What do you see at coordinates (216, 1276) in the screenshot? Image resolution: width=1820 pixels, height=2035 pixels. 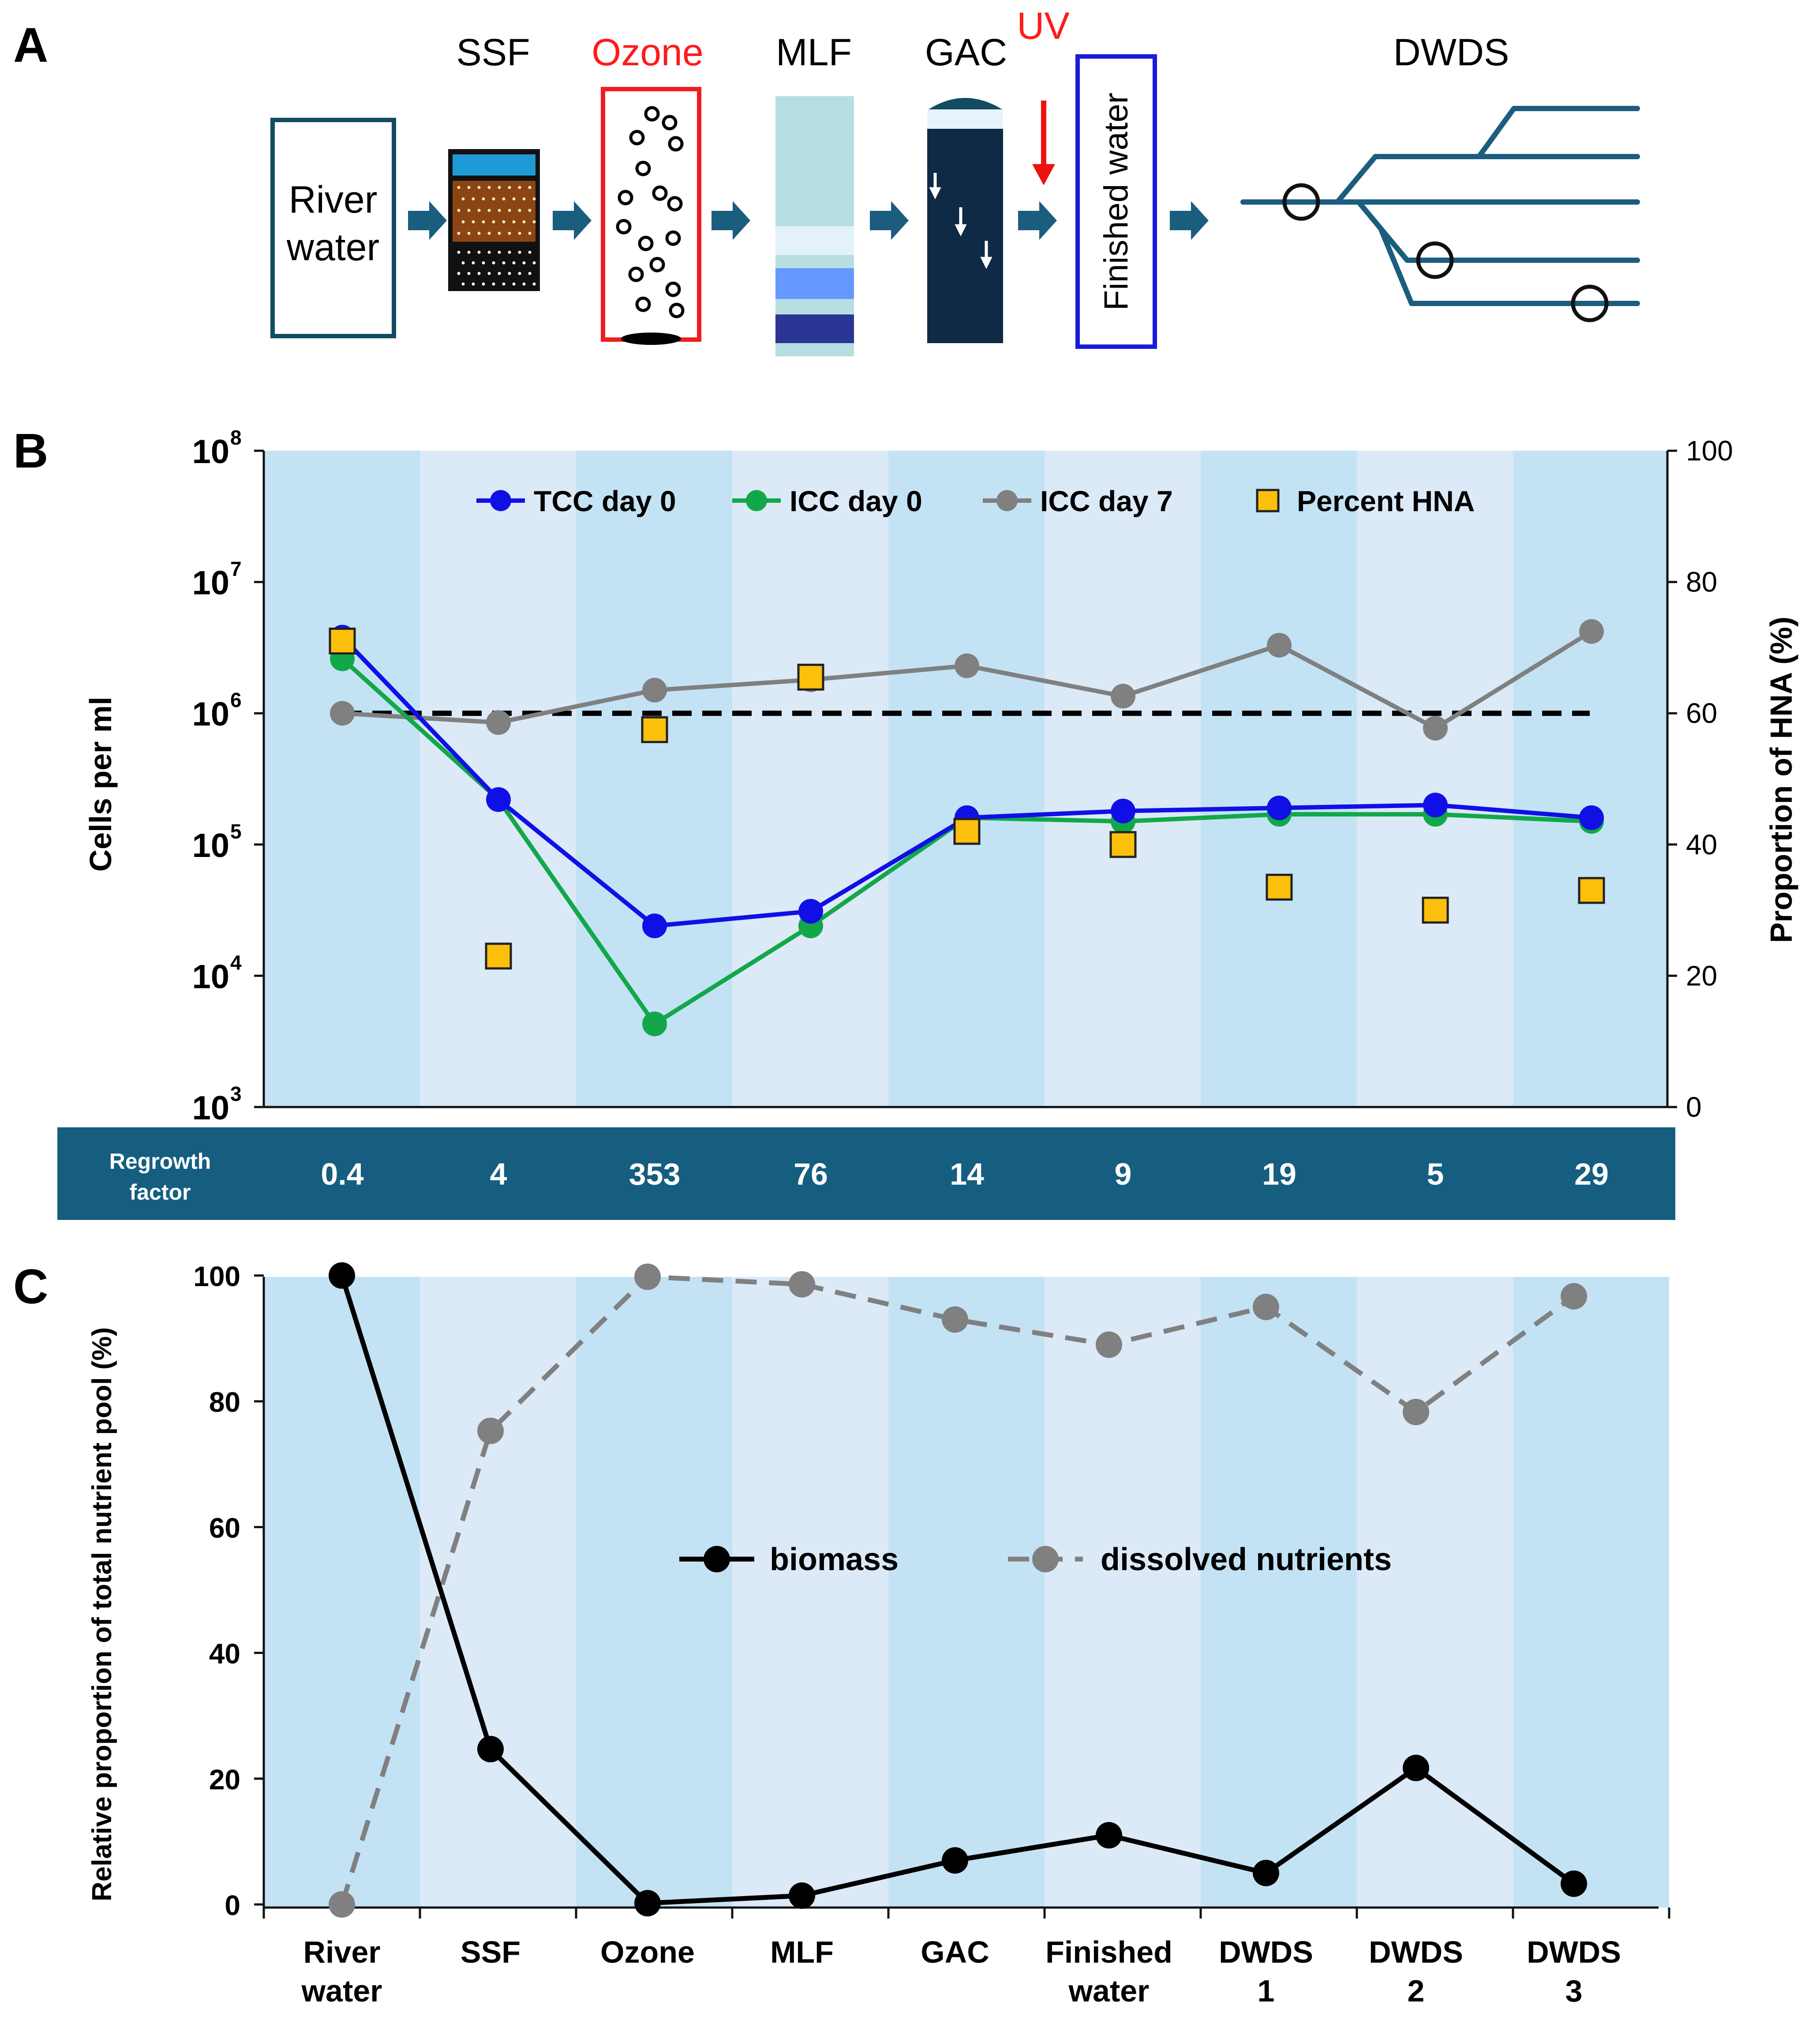 I see `panel-c-y-tick-label: 100` at bounding box center [216, 1276].